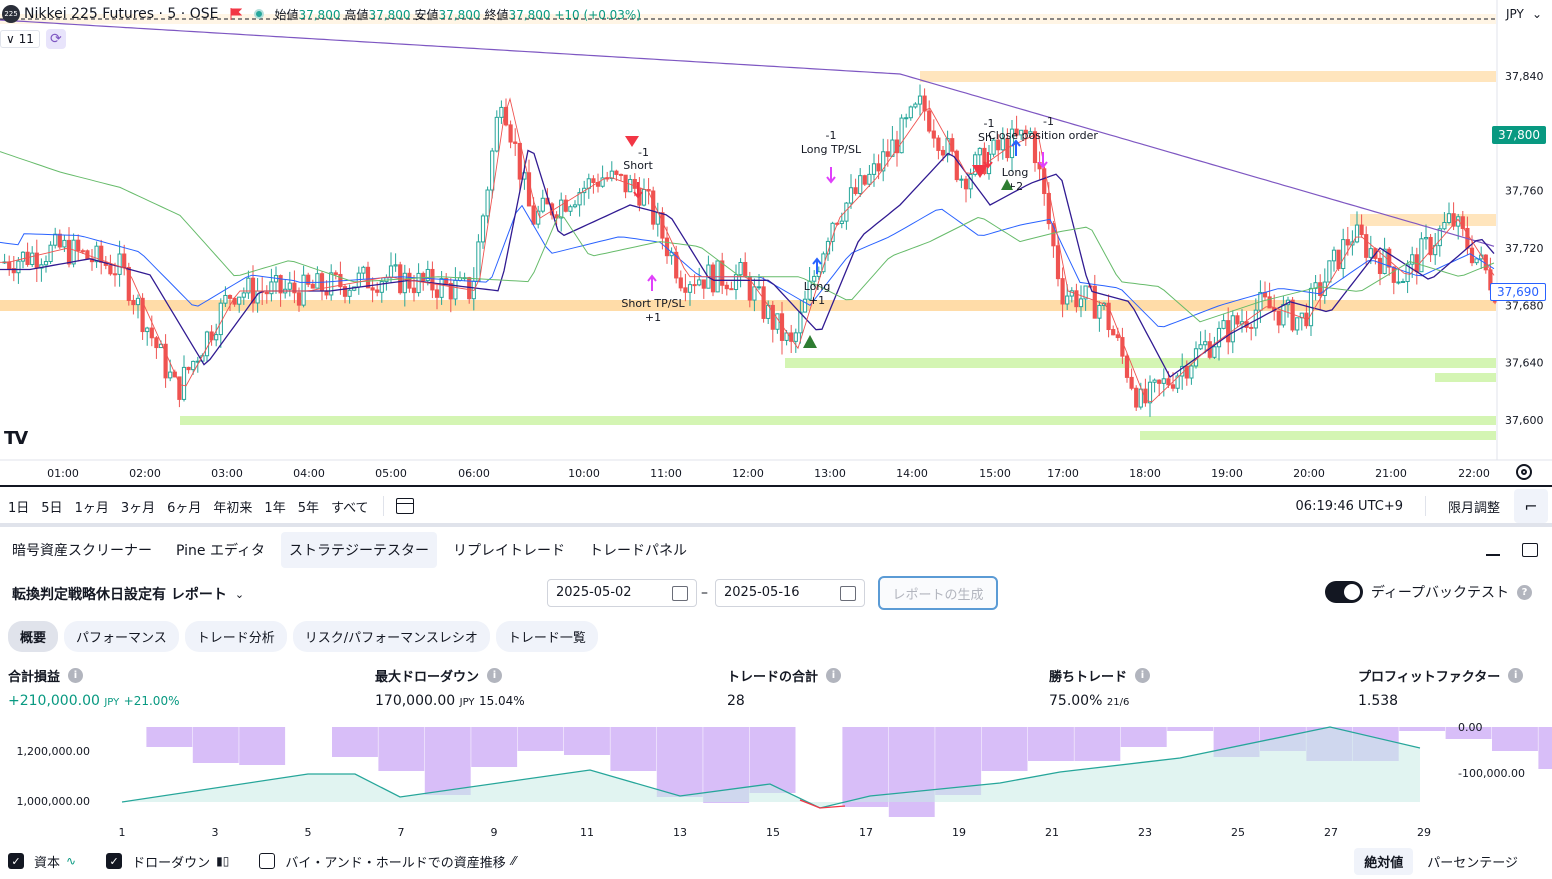 Image resolution: width=1552 pixels, height=879 pixels. What do you see at coordinates (1343, 592) in the screenshot?
I see `deep-backtest-toggle` at bounding box center [1343, 592].